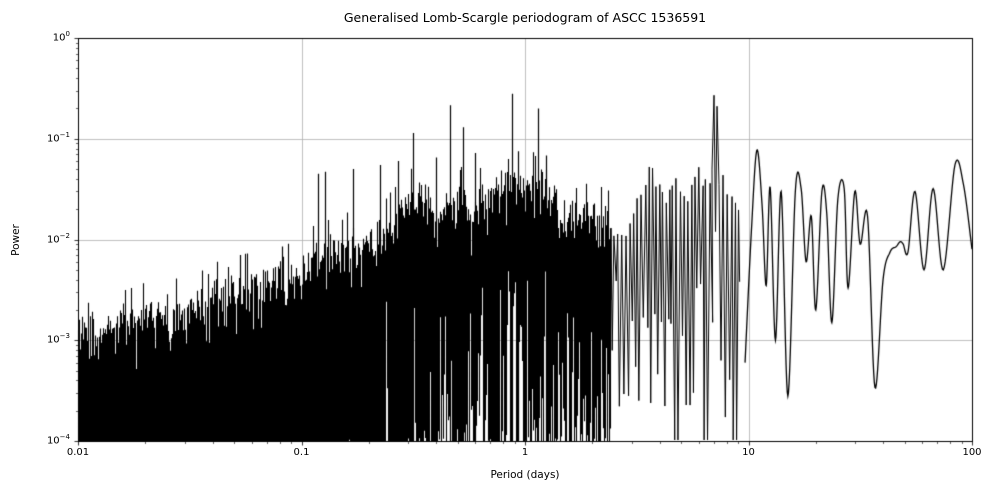 Image resolution: width=1000 pixels, height=500 pixels. Describe the element at coordinates (525, 475) in the screenshot. I see `x-axis-label: Period (days)` at that location.